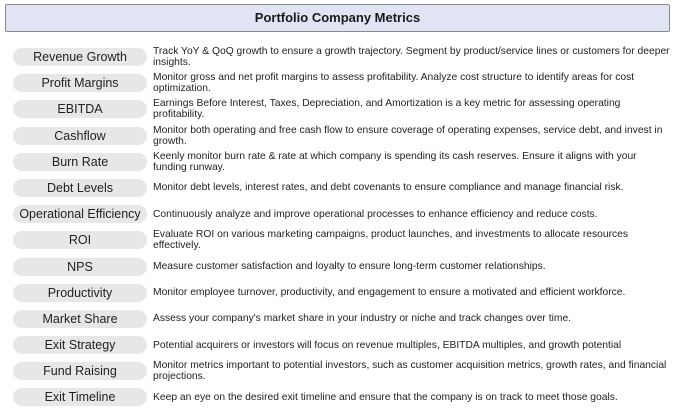  Describe the element at coordinates (80, 266) in the screenshot. I see `metric-label: NPS` at that location.